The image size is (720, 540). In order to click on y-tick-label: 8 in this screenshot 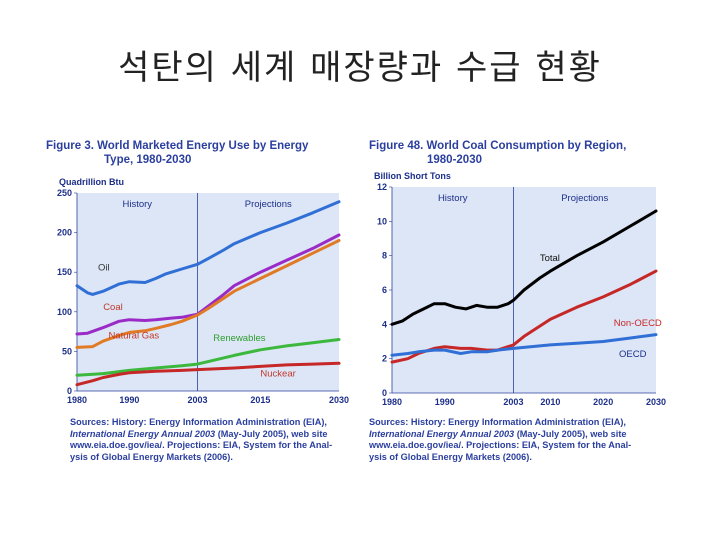, I will do `click(384, 256)`.